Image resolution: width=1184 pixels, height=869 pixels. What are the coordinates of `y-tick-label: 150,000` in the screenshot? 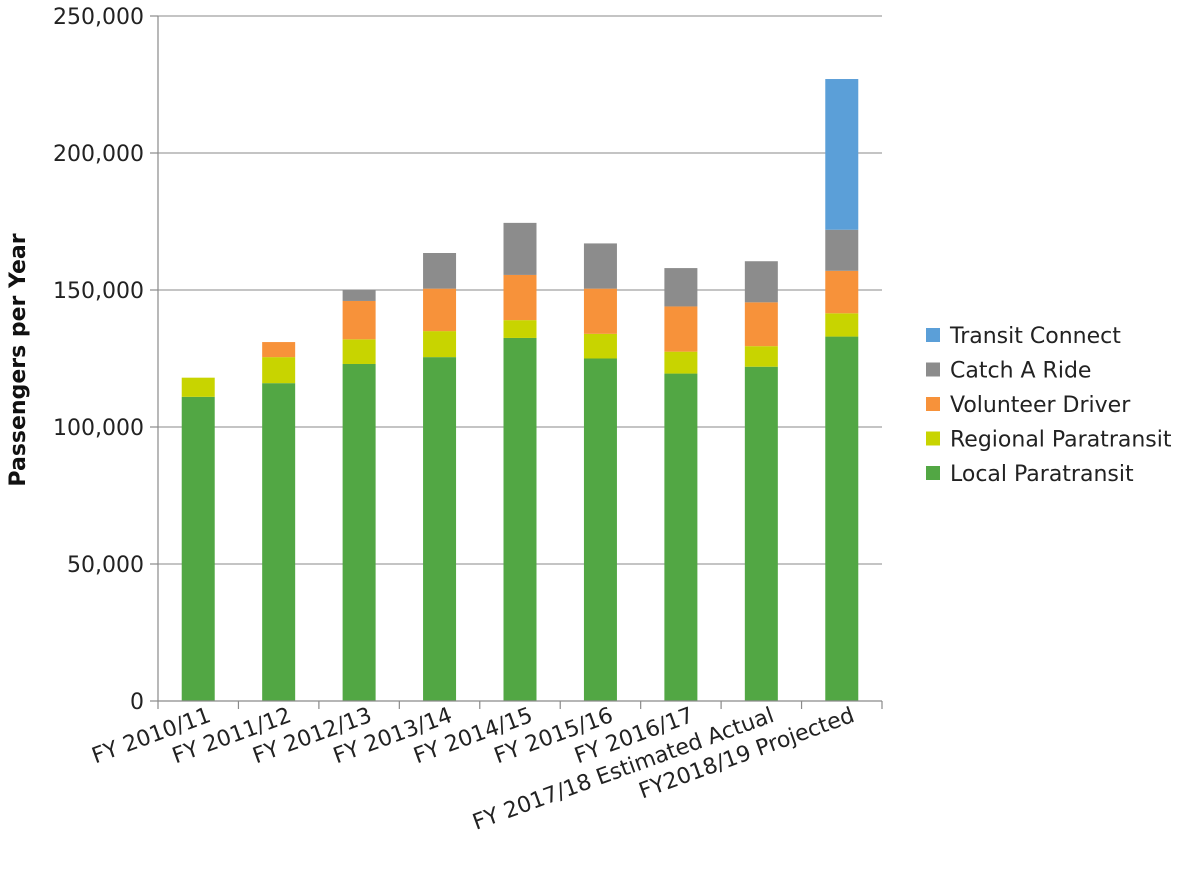 It's located at (98, 291).